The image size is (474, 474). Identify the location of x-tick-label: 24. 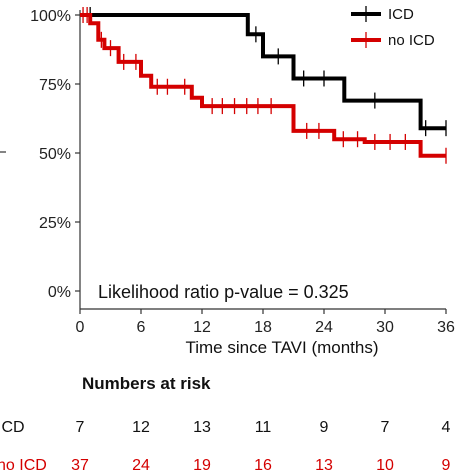
(324, 327).